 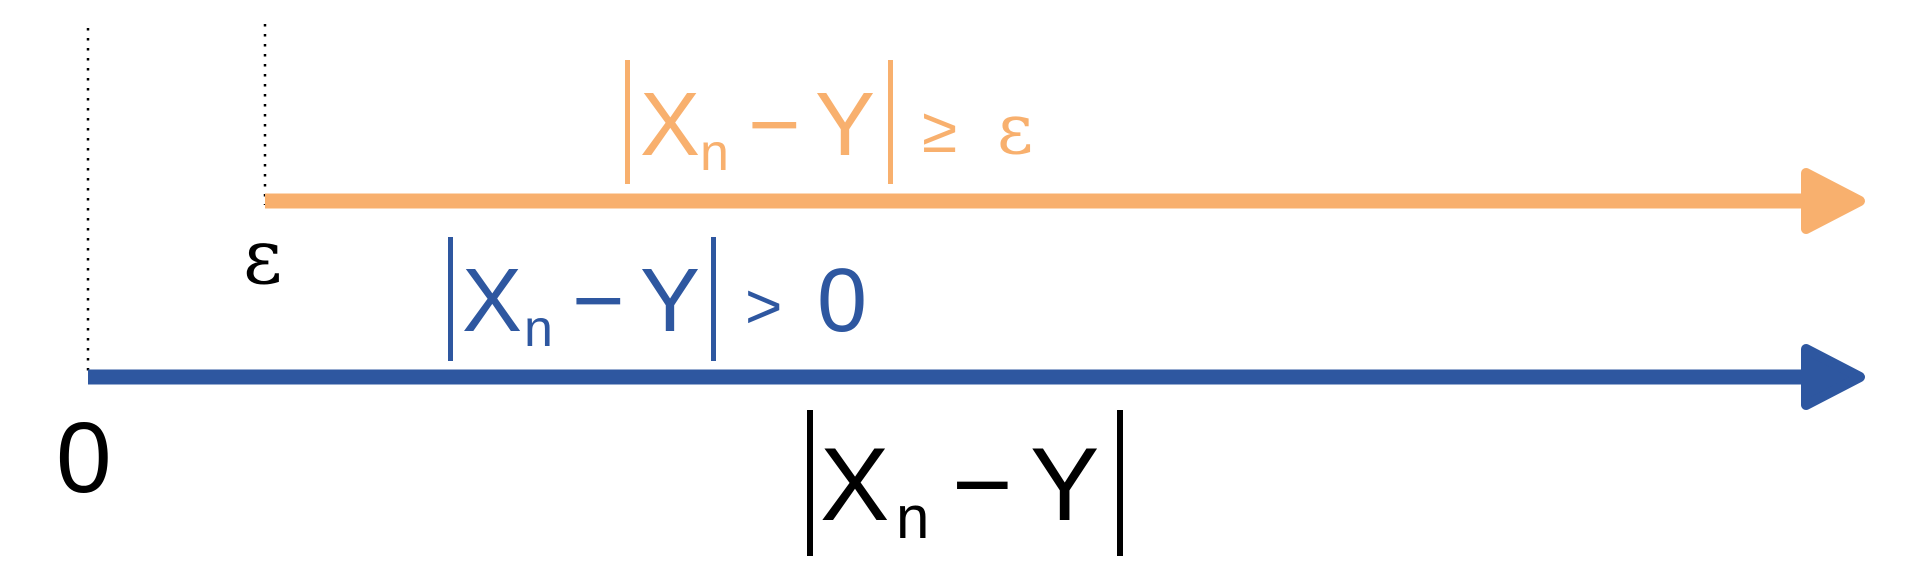 I want to click on orange-abs-bar-left, so click(x=627, y=122).